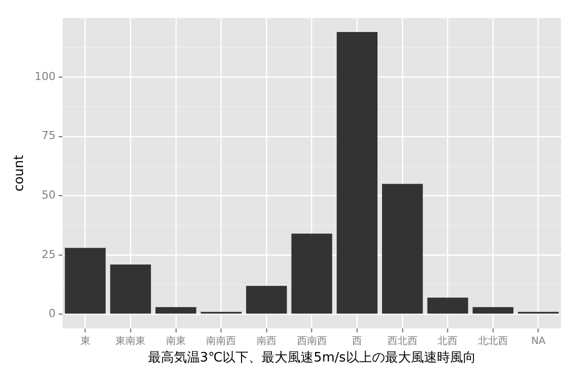 Image resolution: width=573 pixels, height=374 pixels. What do you see at coordinates (131, 340) in the screenshot?
I see `x-tick-label: 東南東` at bounding box center [131, 340].